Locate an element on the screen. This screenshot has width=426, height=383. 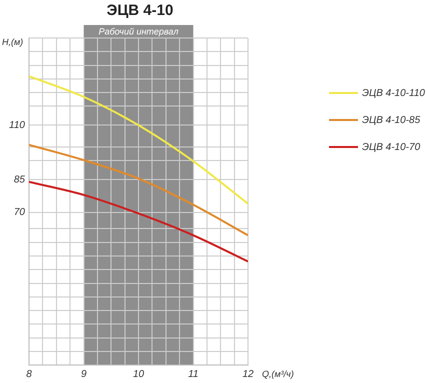
x-tick-label: 9 is located at coordinates (83, 374).